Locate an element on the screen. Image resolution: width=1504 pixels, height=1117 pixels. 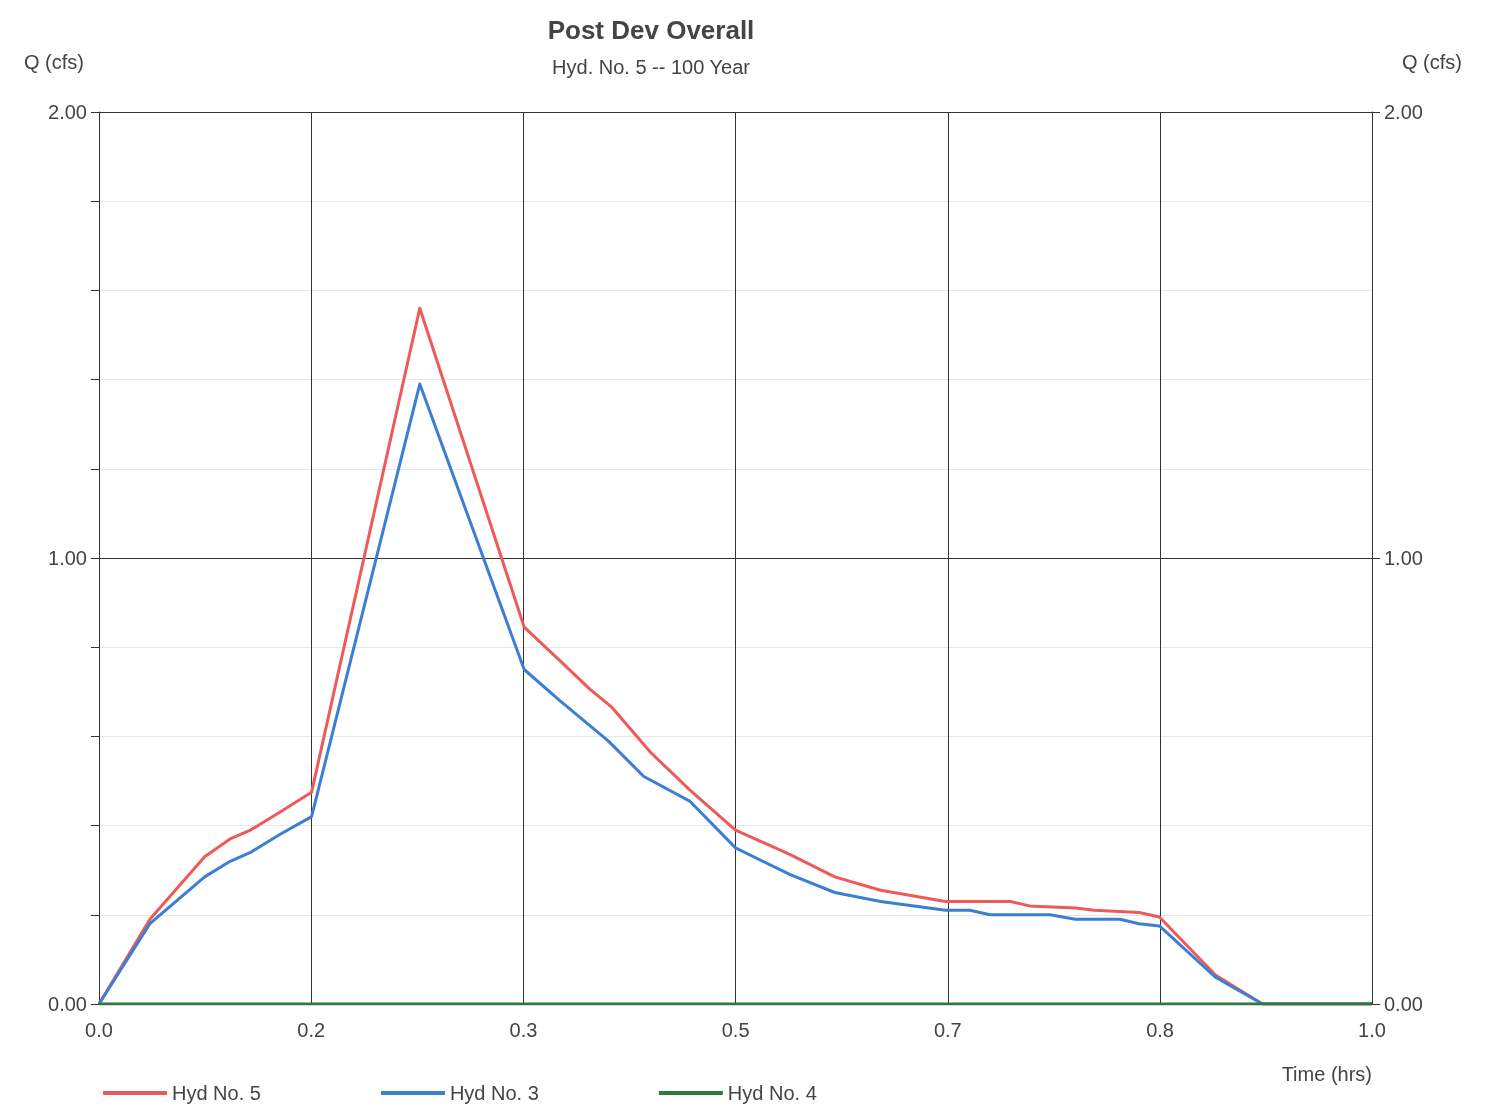
chart-subtitle: Hyd. No. 5 -- 100 Year is located at coordinates (651, 67).